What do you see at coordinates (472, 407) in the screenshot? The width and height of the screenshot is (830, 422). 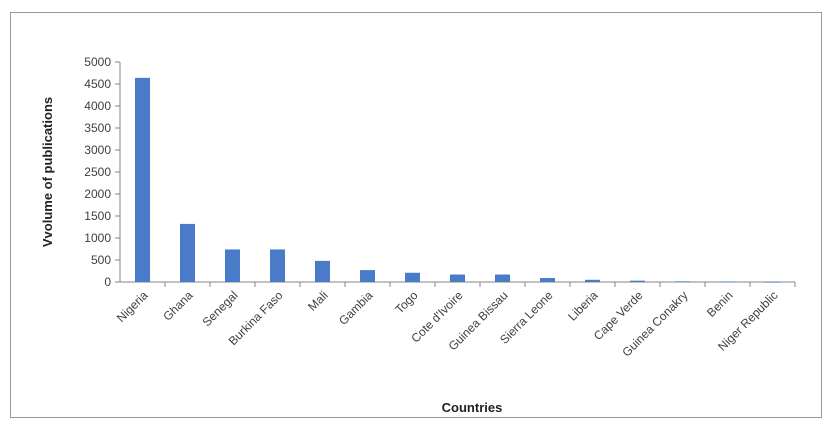 I see `x-axis-title: Countries` at bounding box center [472, 407].